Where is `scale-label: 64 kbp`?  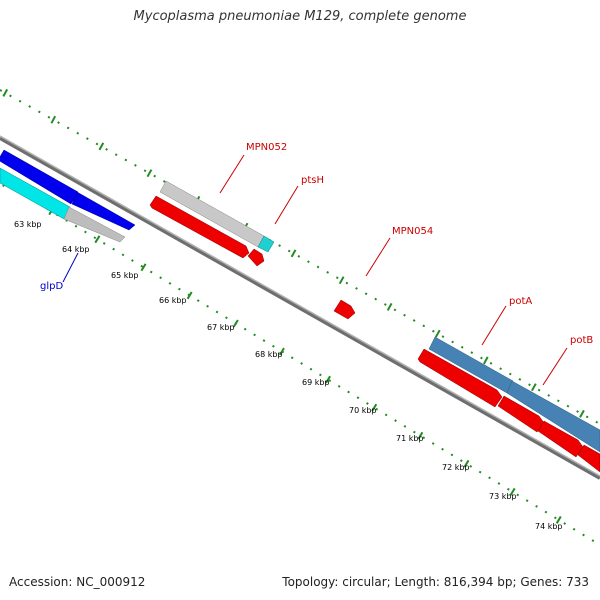
scale-label: 64 kbp is located at coordinates (76, 249).